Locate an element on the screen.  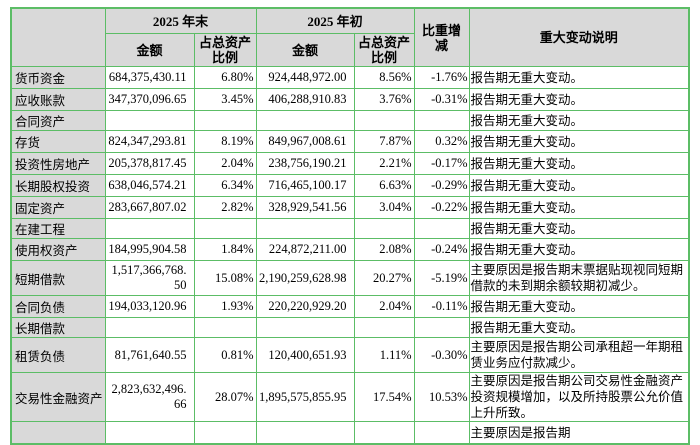
row-label-cell: 长期借款 is located at coordinates (58, 327).